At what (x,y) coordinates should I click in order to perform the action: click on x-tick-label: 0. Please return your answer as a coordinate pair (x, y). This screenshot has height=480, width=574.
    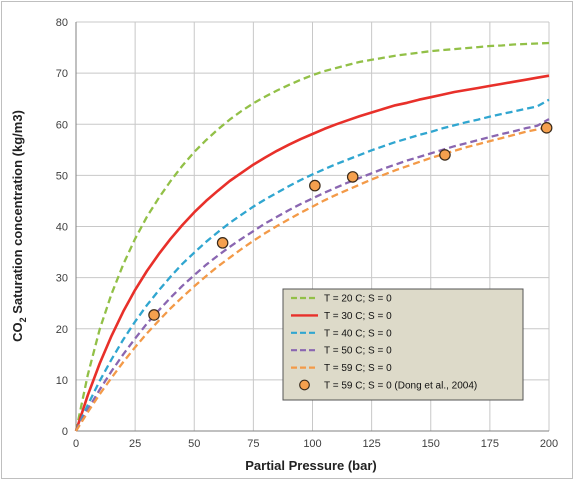
    Looking at the image, I should click on (76, 444).